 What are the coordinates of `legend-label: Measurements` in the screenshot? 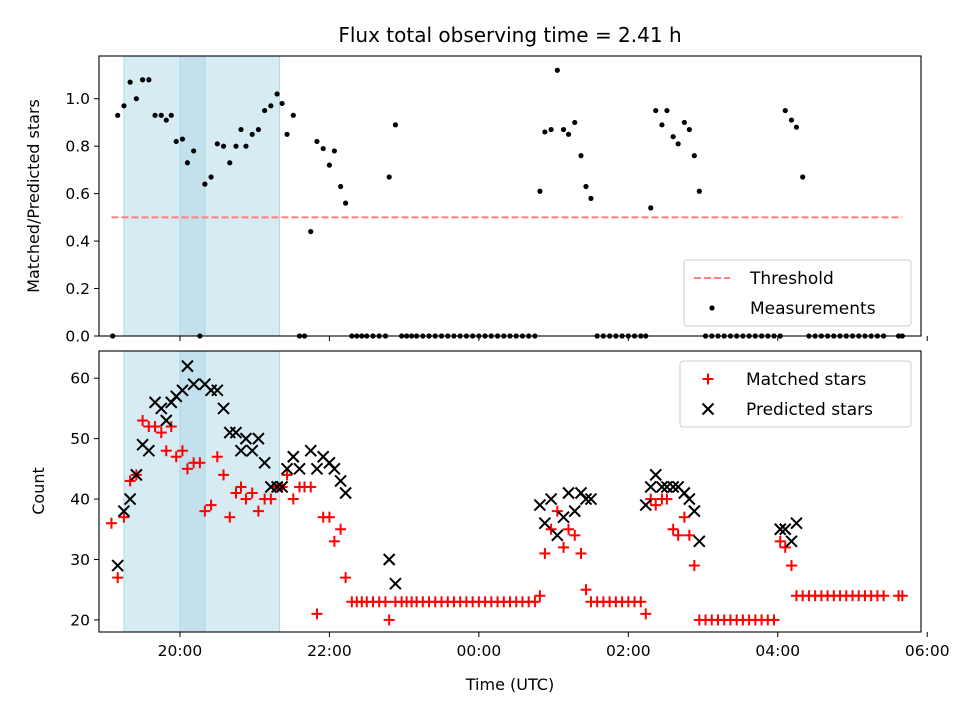 It's located at (813, 309).